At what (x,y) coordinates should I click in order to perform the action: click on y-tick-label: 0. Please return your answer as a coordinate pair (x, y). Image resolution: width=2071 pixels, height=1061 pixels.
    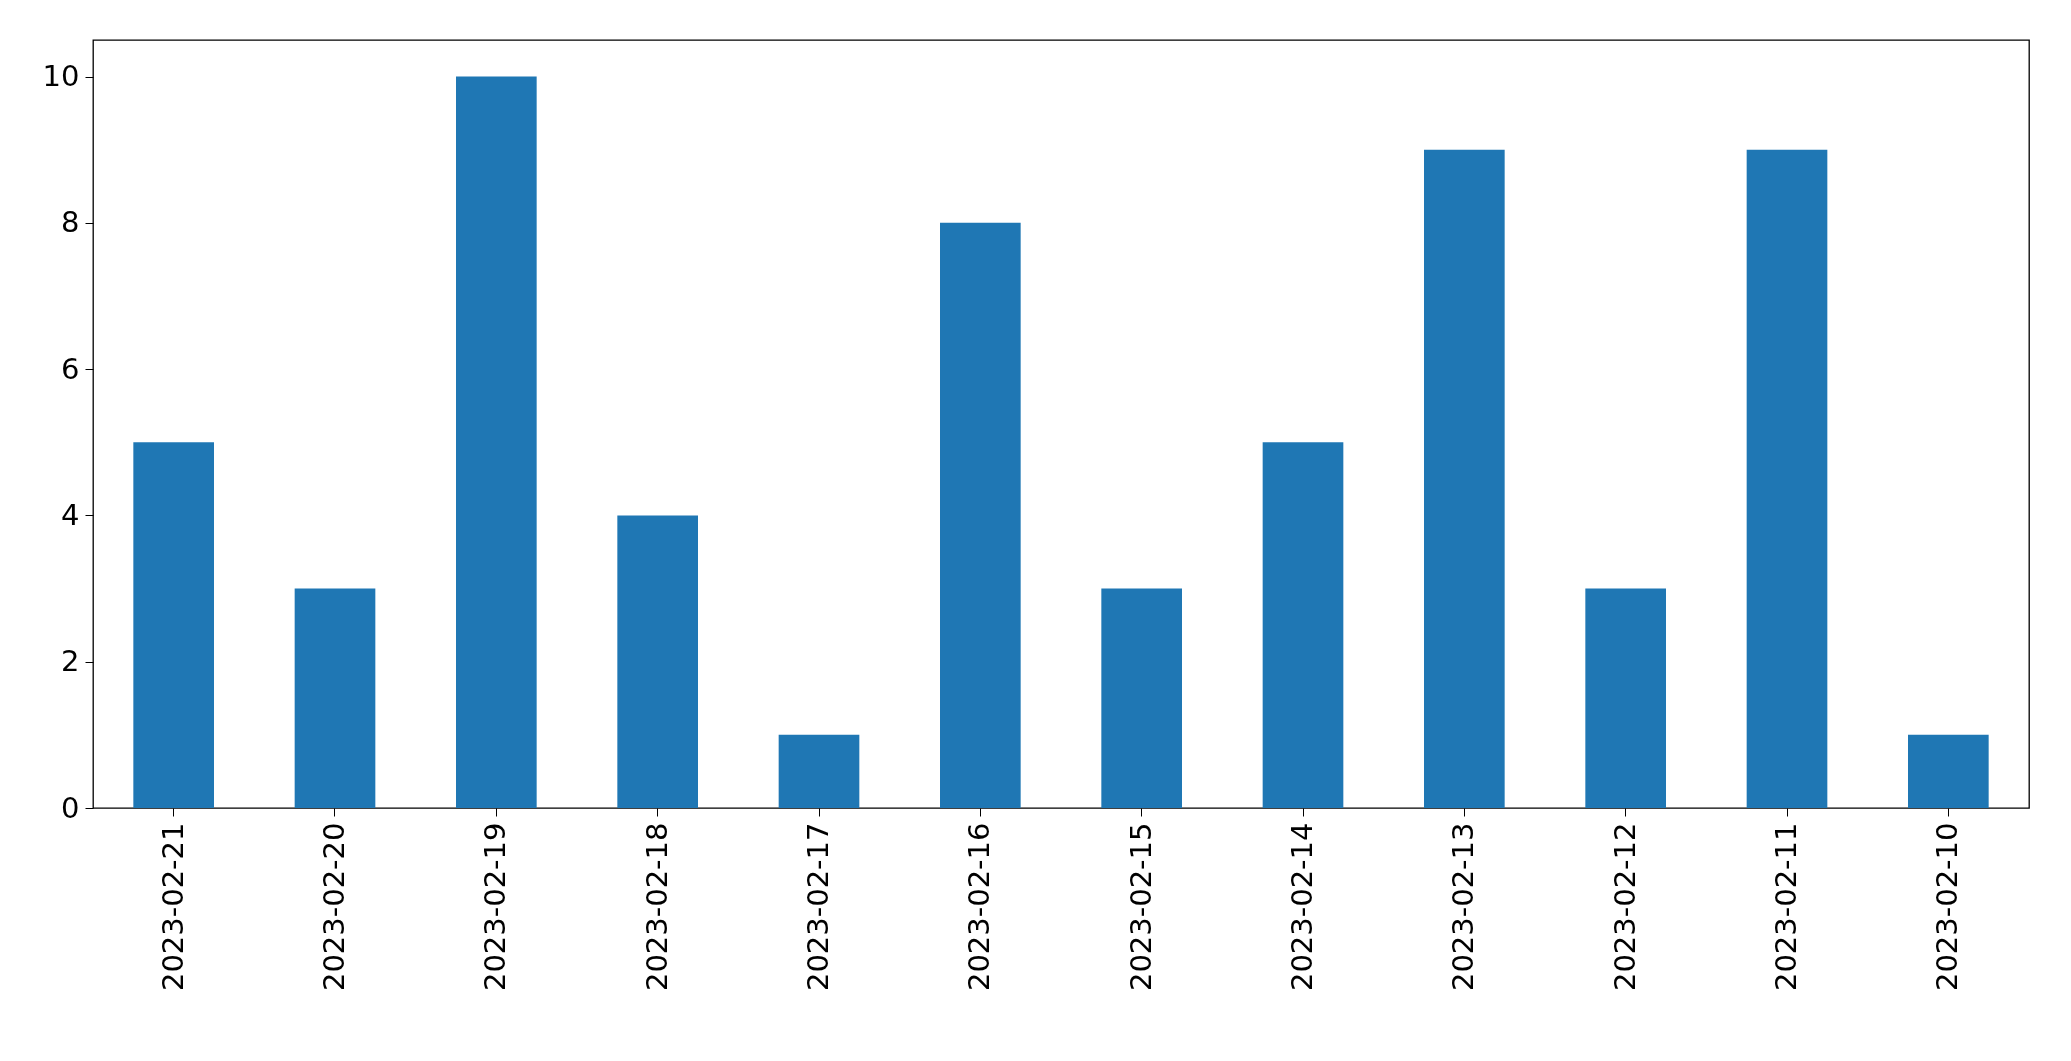
    Looking at the image, I should click on (70, 807).